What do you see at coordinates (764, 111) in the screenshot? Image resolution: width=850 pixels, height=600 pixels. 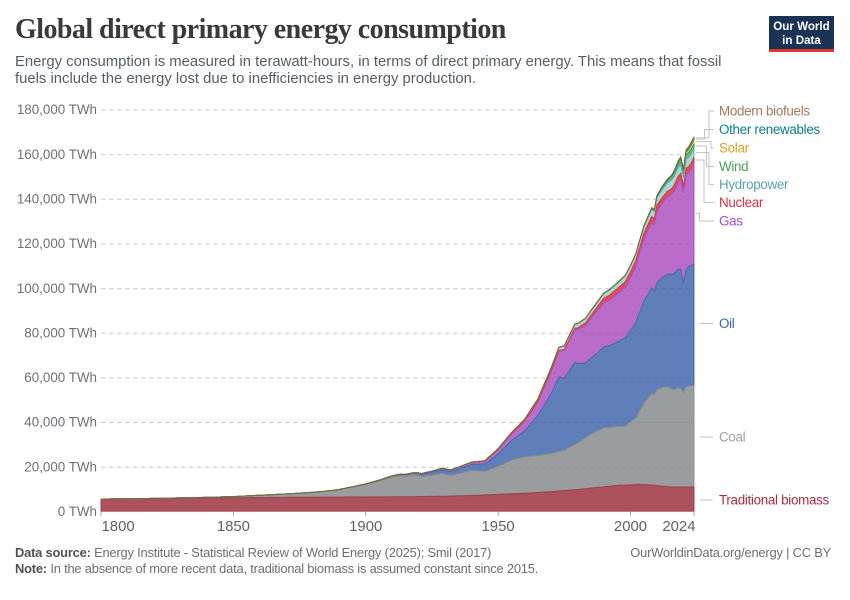 I see `svg-text: Modern biofuels` at bounding box center [764, 111].